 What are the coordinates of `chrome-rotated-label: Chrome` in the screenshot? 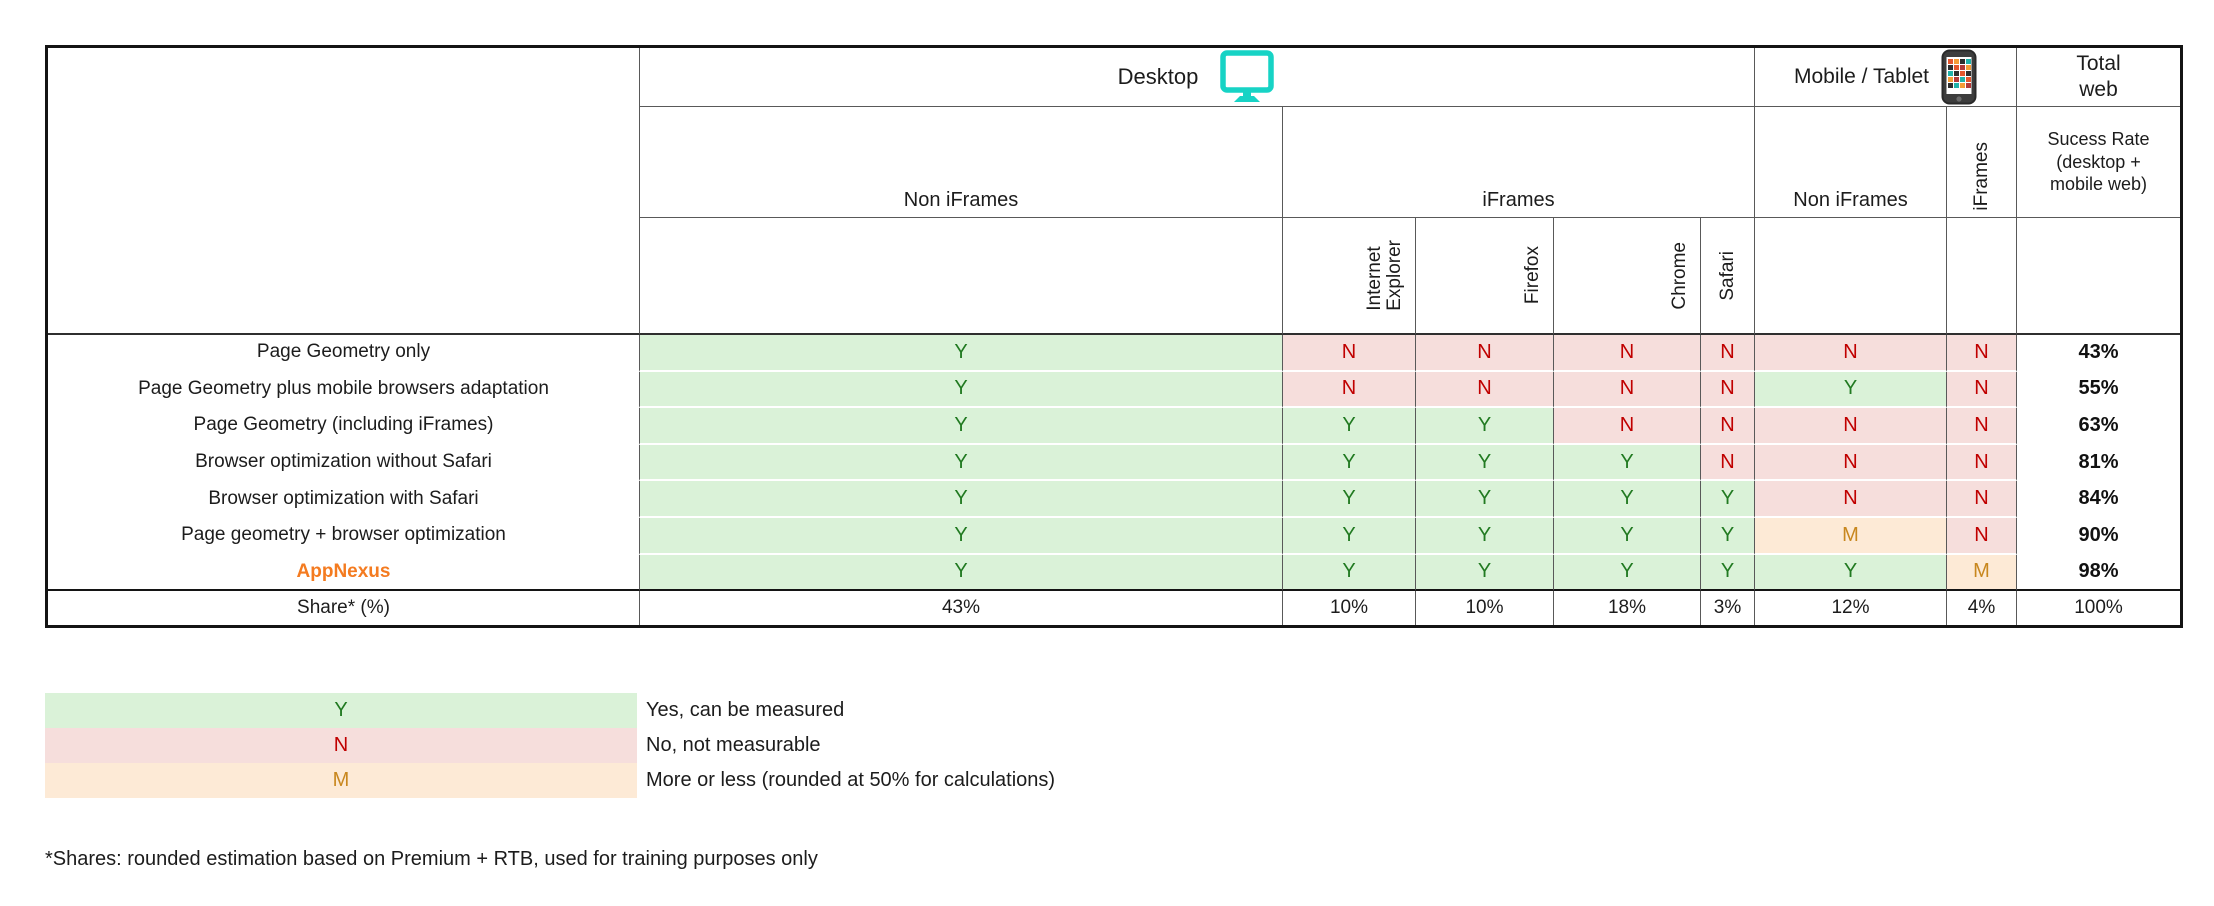 It's located at (1680, 275).